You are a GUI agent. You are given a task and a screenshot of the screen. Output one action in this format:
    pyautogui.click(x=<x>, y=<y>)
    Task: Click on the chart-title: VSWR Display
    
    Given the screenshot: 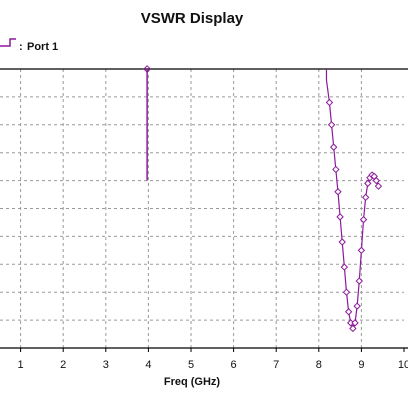 What is the action you would take?
    pyautogui.click(x=192, y=18)
    